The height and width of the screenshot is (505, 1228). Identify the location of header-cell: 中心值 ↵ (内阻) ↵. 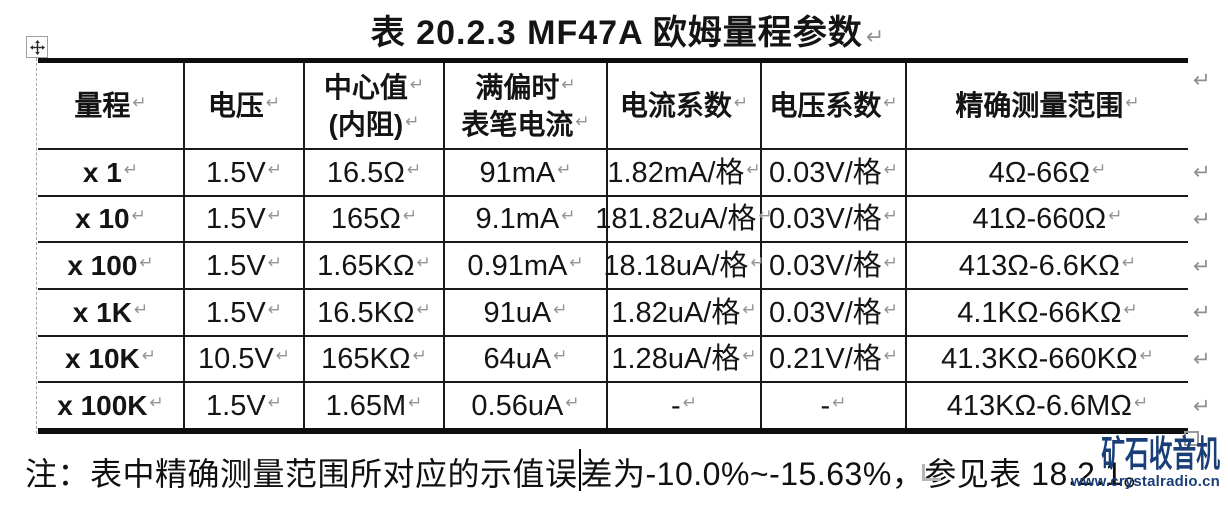
(375, 106).